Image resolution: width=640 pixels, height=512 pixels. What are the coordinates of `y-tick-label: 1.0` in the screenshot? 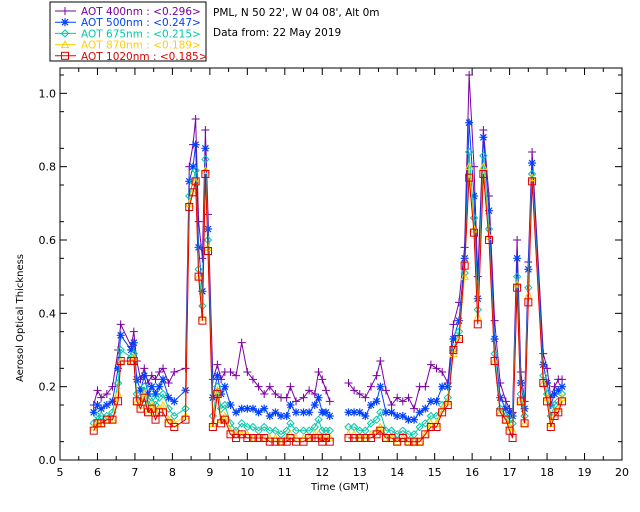 It's located at (48, 93).